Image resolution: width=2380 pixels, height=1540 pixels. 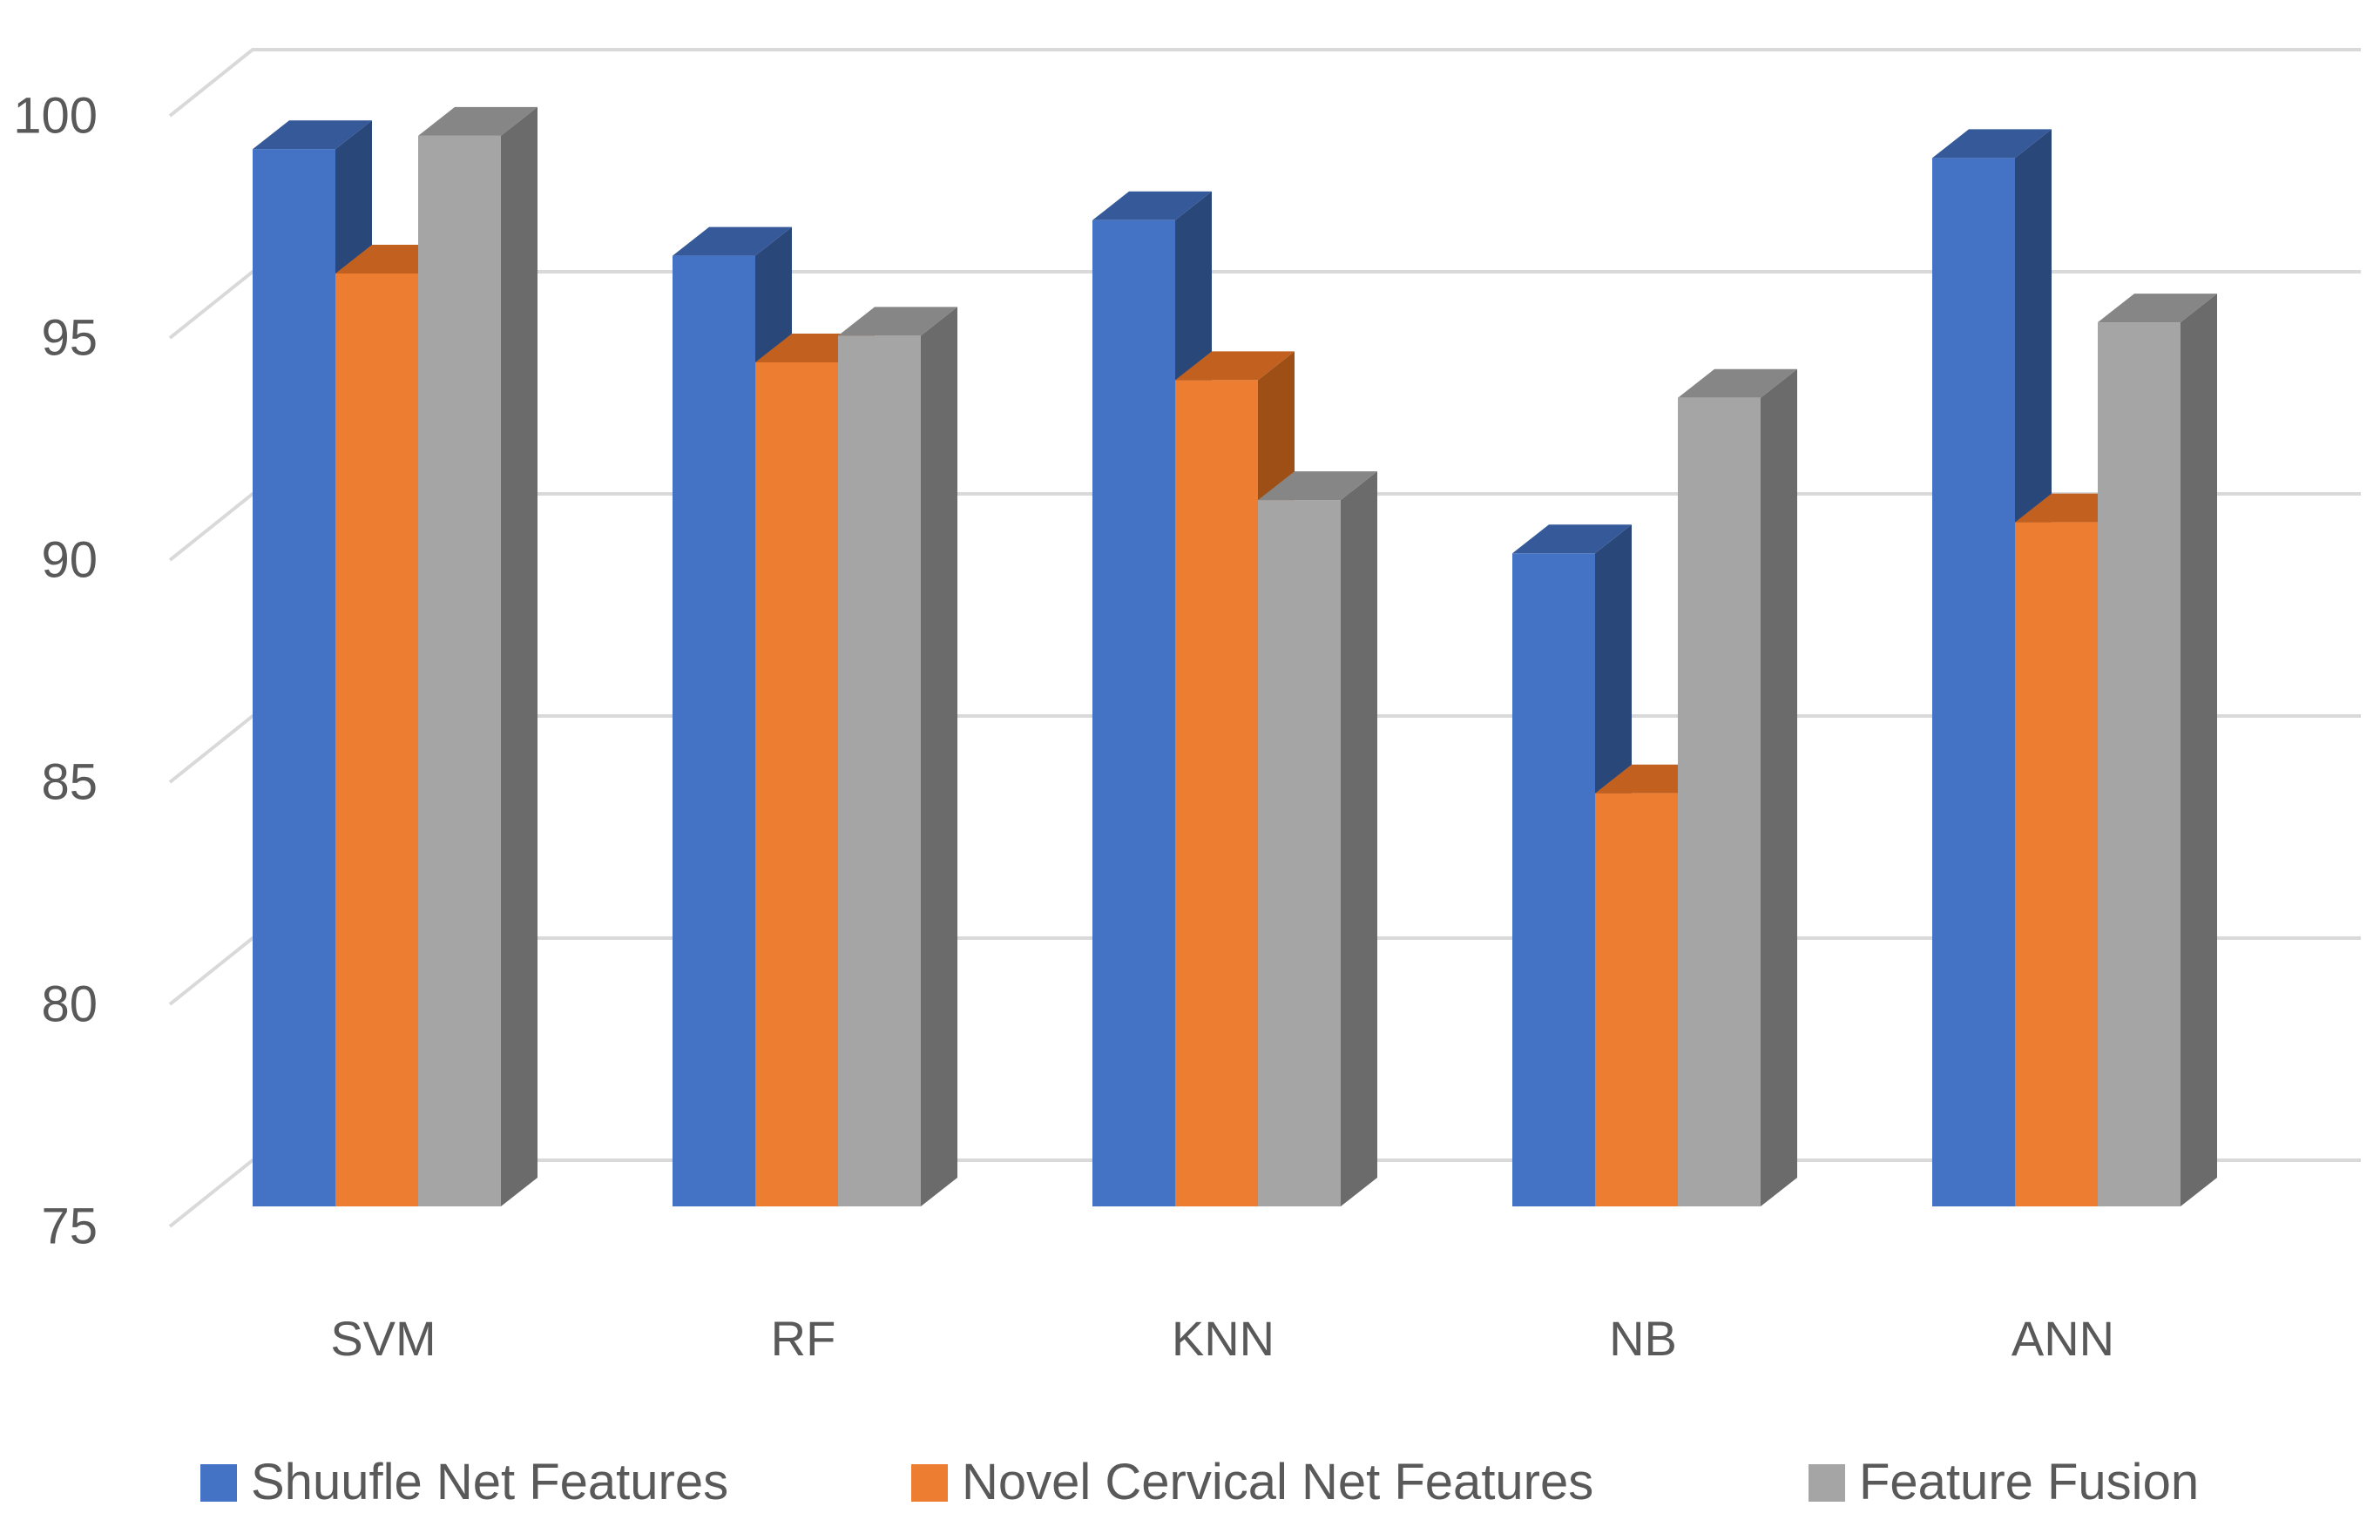 What do you see at coordinates (1278, 1482) in the screenshot?
I see `legend-label-novel-cervical-net-features: Novel Cervical Net Features` at bounding box center [1278, 1482].